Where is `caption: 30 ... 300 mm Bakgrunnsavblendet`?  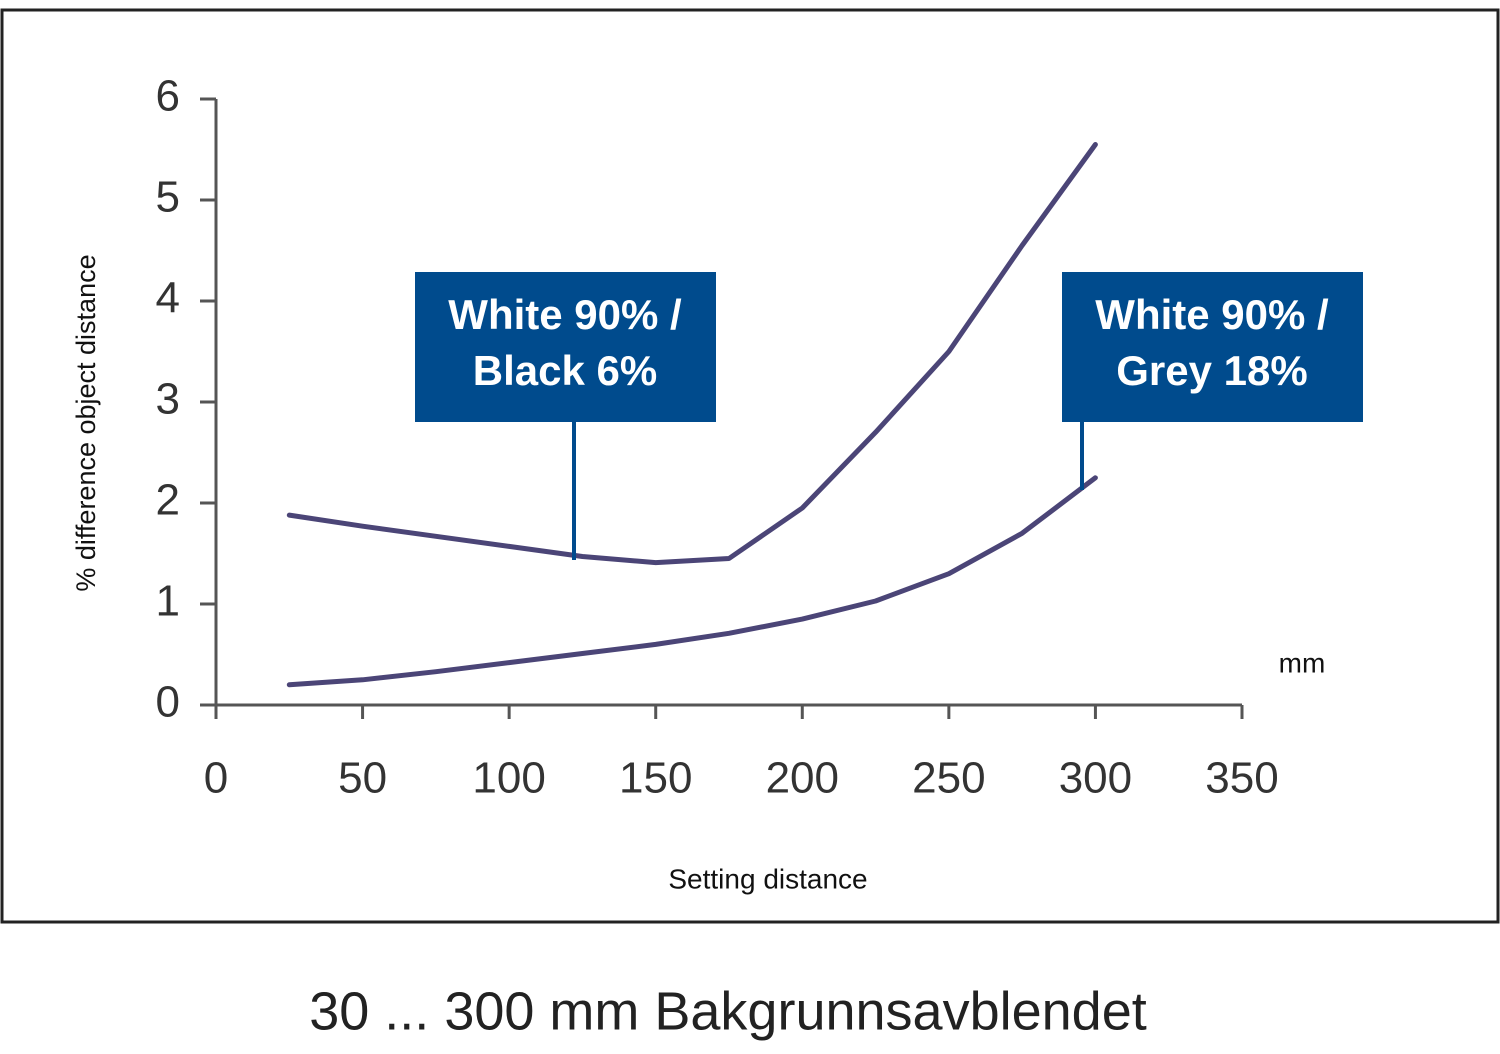
caption: 30 ... 300 mm Bakgrunnsavblendet is located at coordinates (728, 1011).